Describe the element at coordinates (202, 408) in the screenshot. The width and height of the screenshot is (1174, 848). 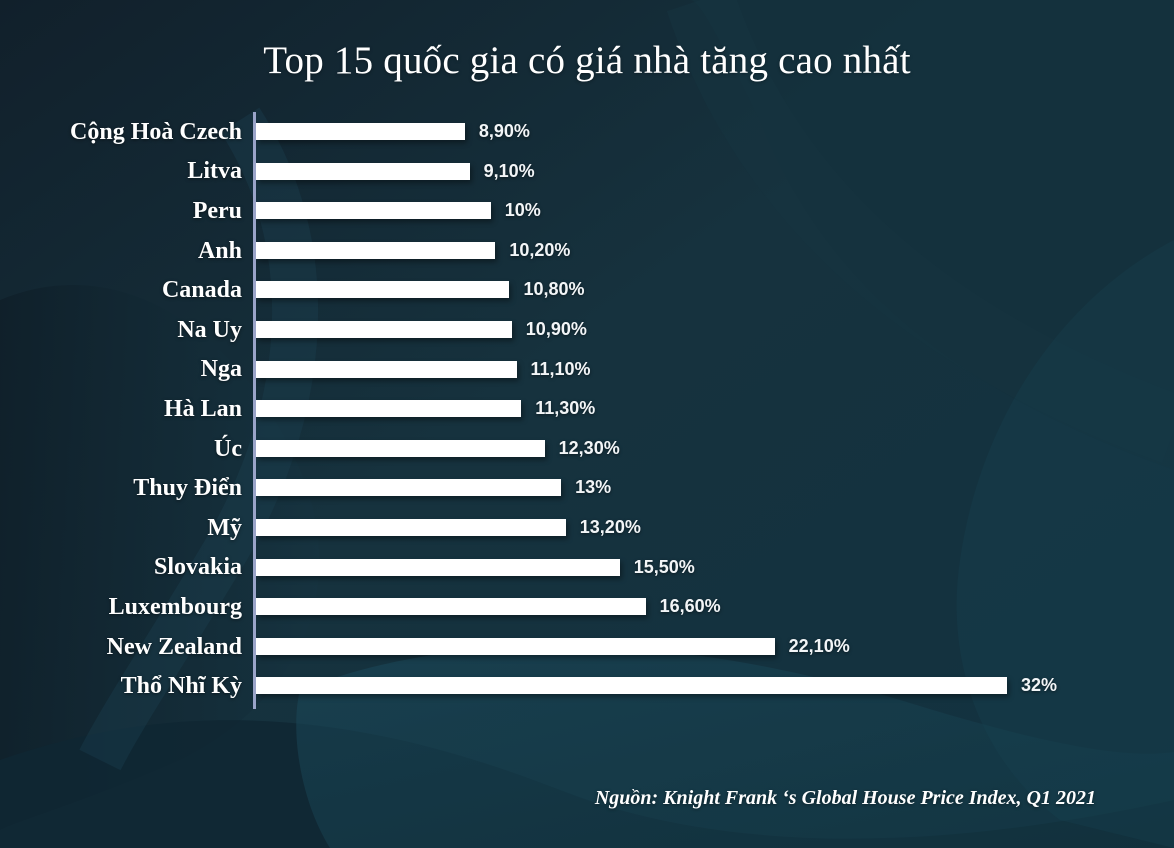
I see `category-label: Hà Lan` at that location.